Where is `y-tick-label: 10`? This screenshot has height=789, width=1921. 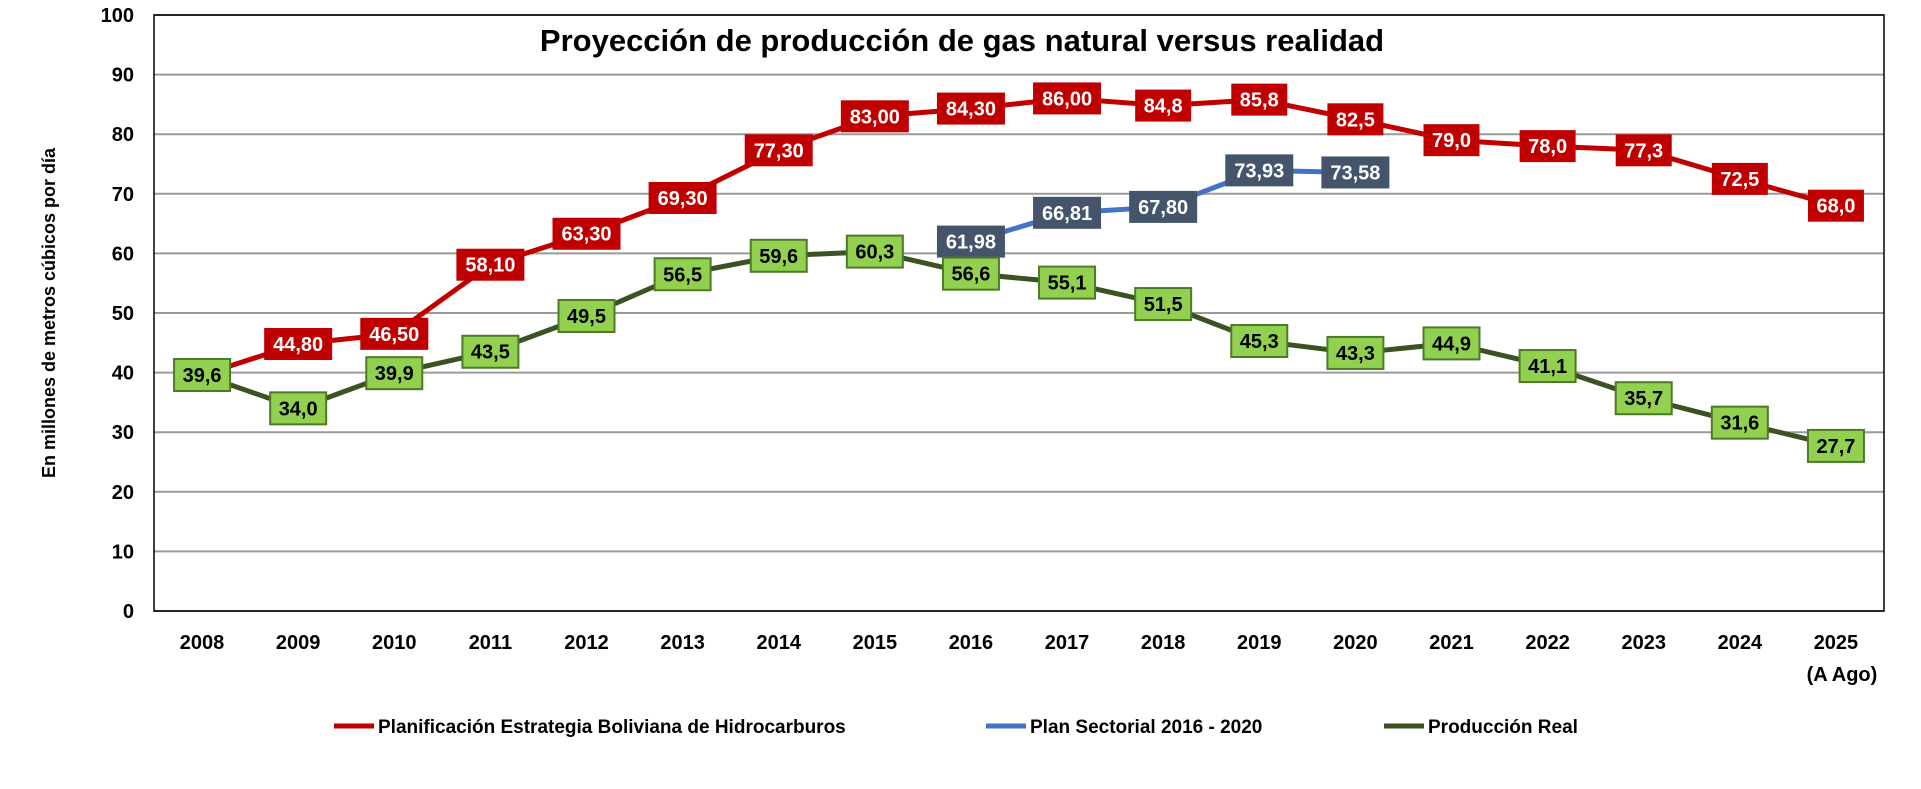
y-tick-label: 10 is located at coordinates (123, 552).